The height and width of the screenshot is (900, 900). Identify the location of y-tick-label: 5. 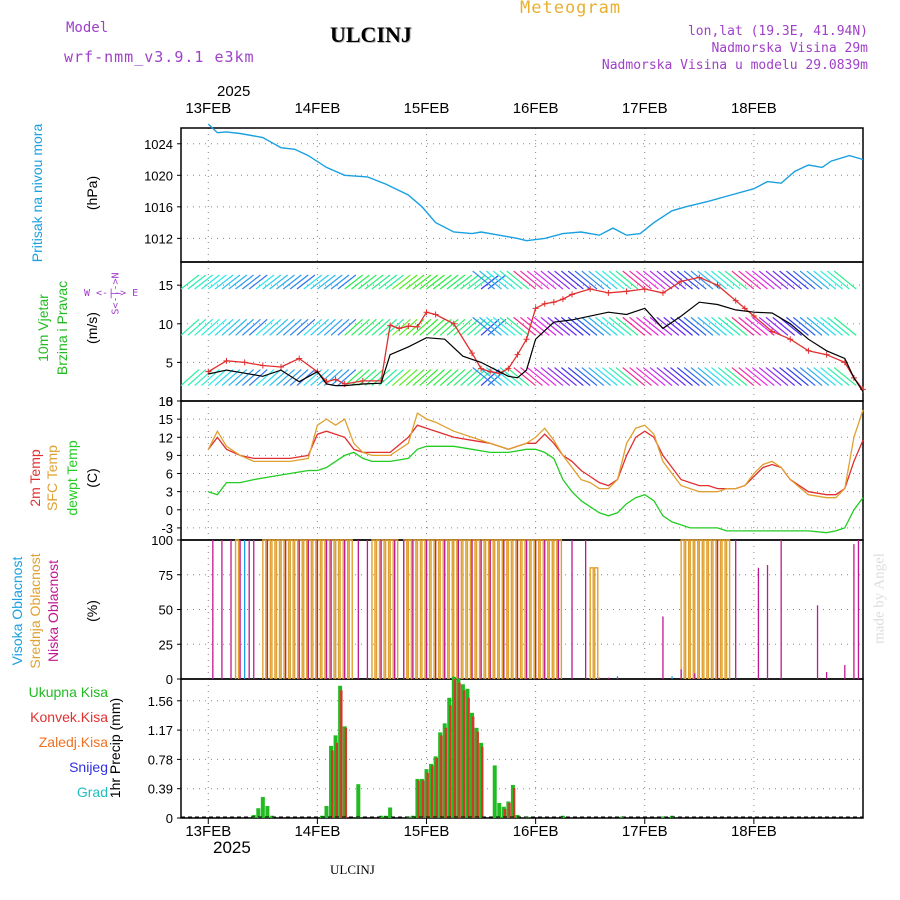
(169, 362).